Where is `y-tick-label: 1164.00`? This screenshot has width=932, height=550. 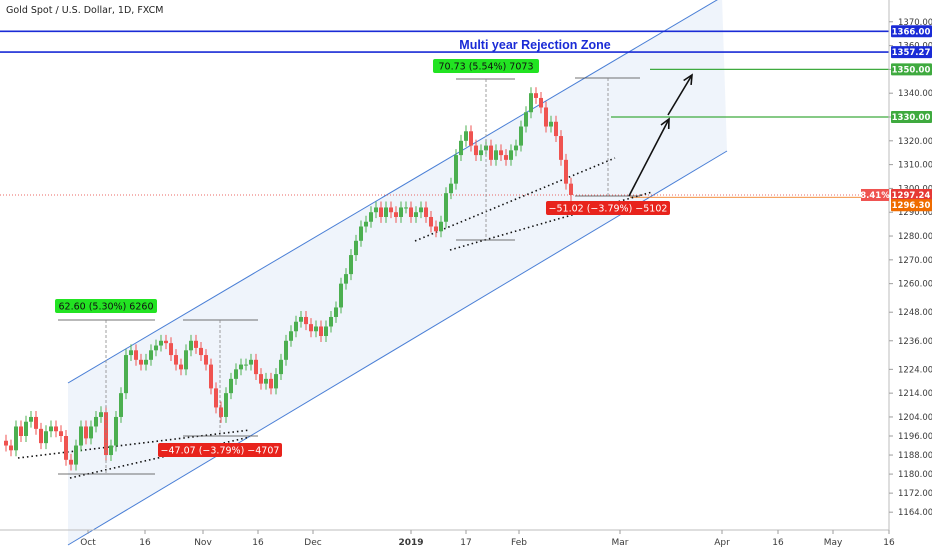
y-tick-label: 1164.00 is located at coordinates (915, 513).